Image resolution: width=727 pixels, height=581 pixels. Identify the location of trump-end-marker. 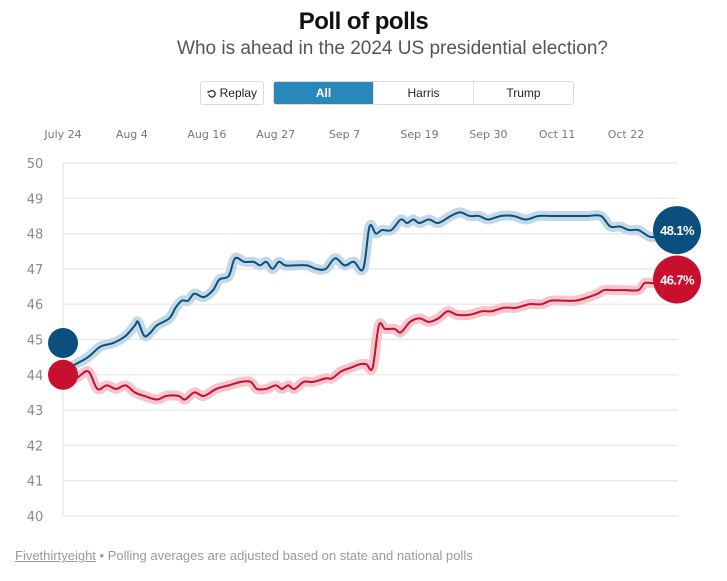
(677, 279).